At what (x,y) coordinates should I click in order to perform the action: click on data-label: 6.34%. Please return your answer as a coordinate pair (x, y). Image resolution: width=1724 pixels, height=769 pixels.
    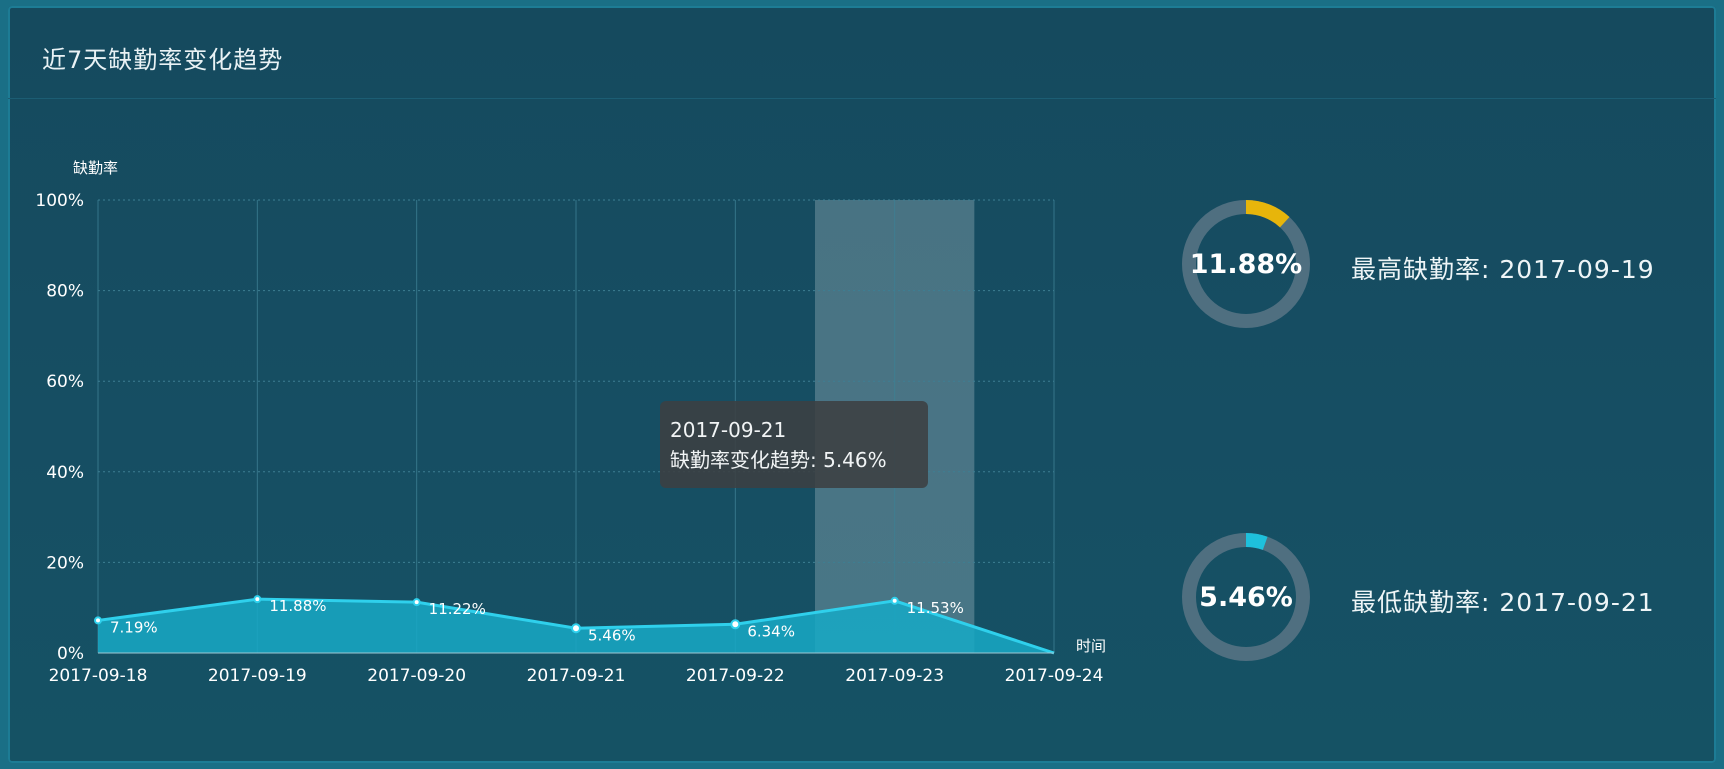
    Looking at the image, I should click on (771, 631).